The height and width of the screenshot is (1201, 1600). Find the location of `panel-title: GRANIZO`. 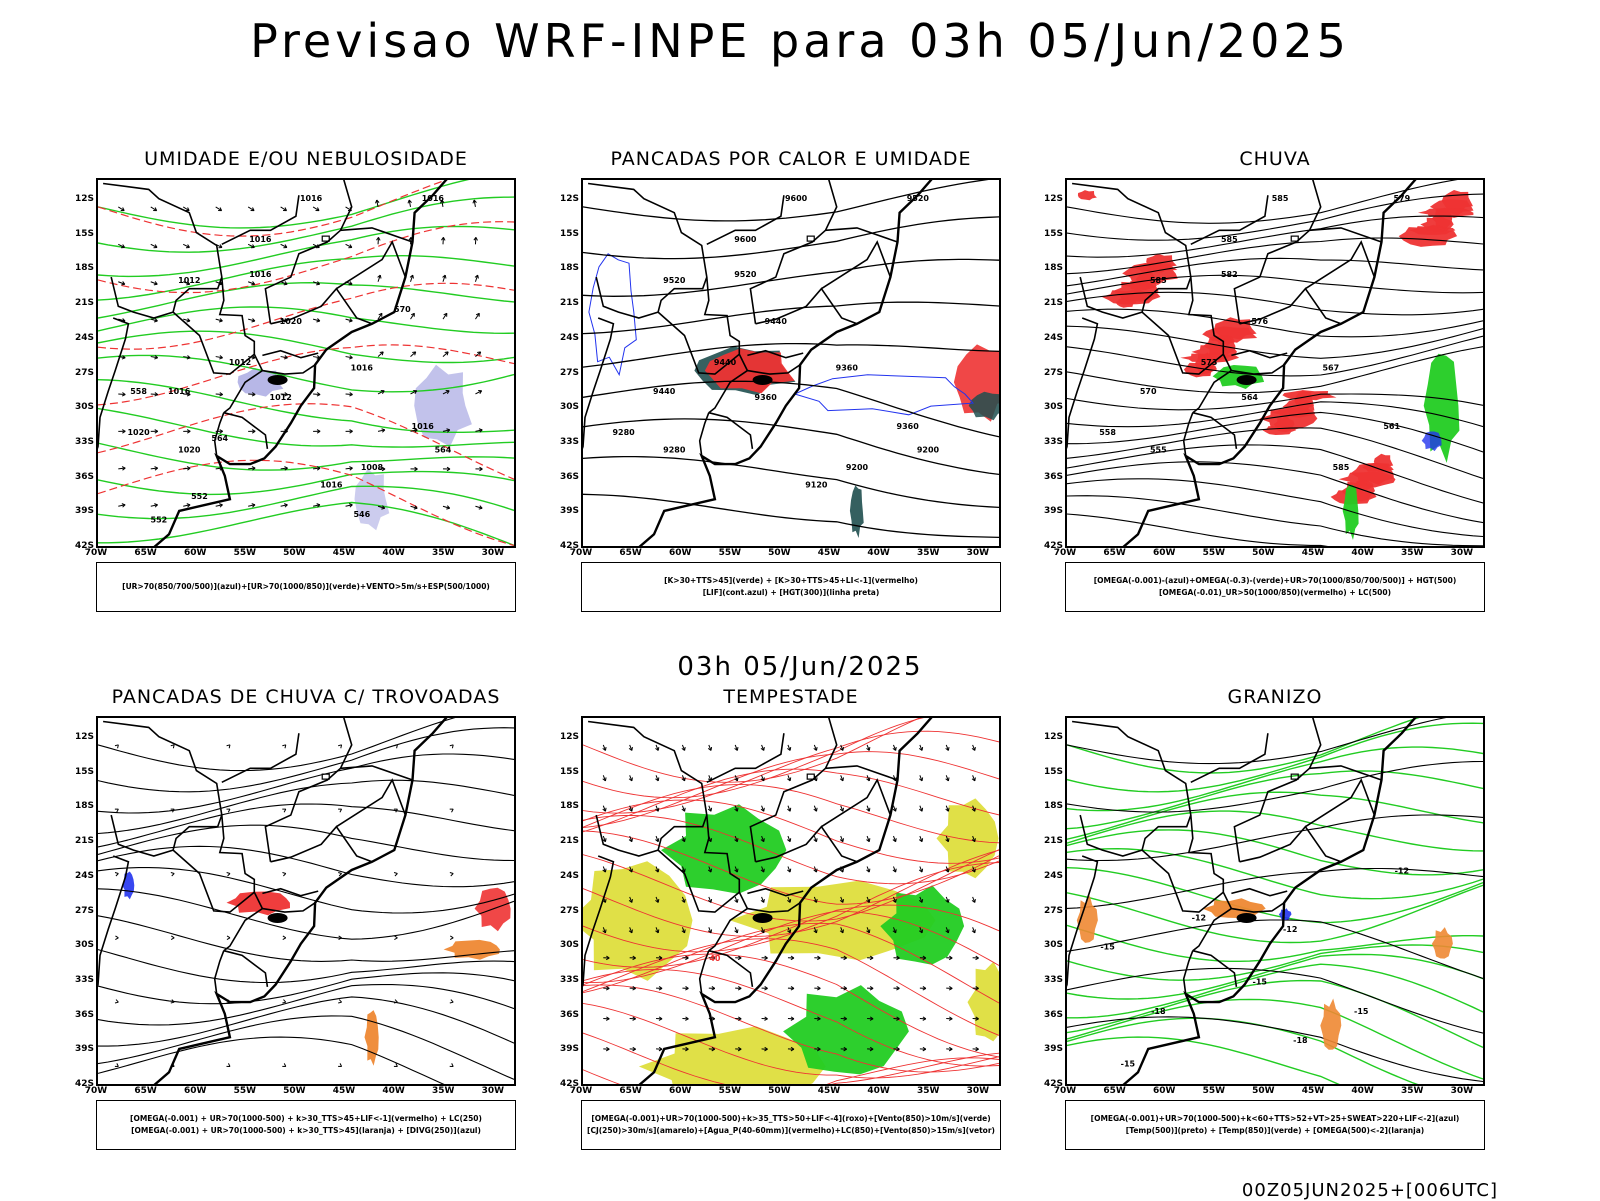

panel-title: GRANIZO is located at coordinates (1275, 697).